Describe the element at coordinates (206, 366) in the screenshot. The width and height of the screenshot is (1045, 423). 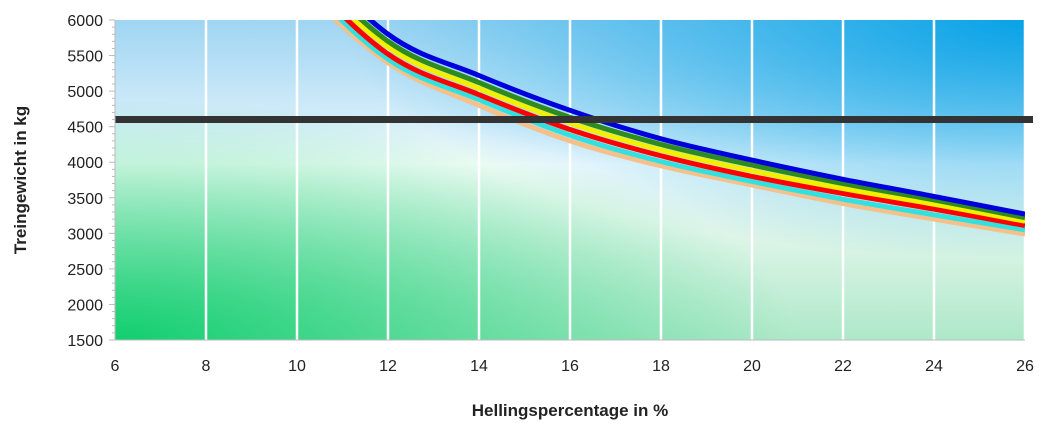
I see `x-tick-label-1: 8` at that location.